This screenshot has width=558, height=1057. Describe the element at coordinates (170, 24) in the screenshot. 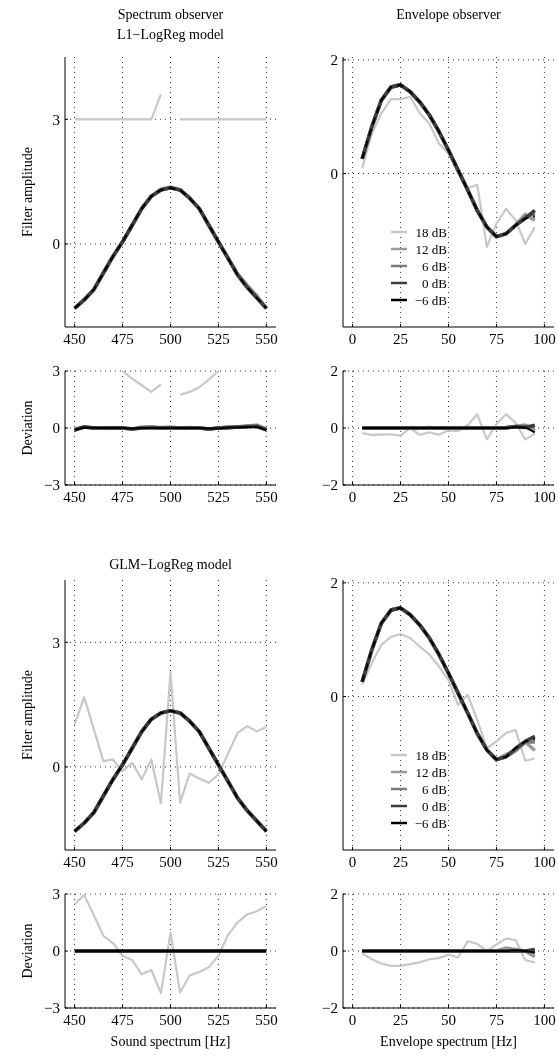

I see `chart-title: Spectrum observer L1−LogReg model` at that location.